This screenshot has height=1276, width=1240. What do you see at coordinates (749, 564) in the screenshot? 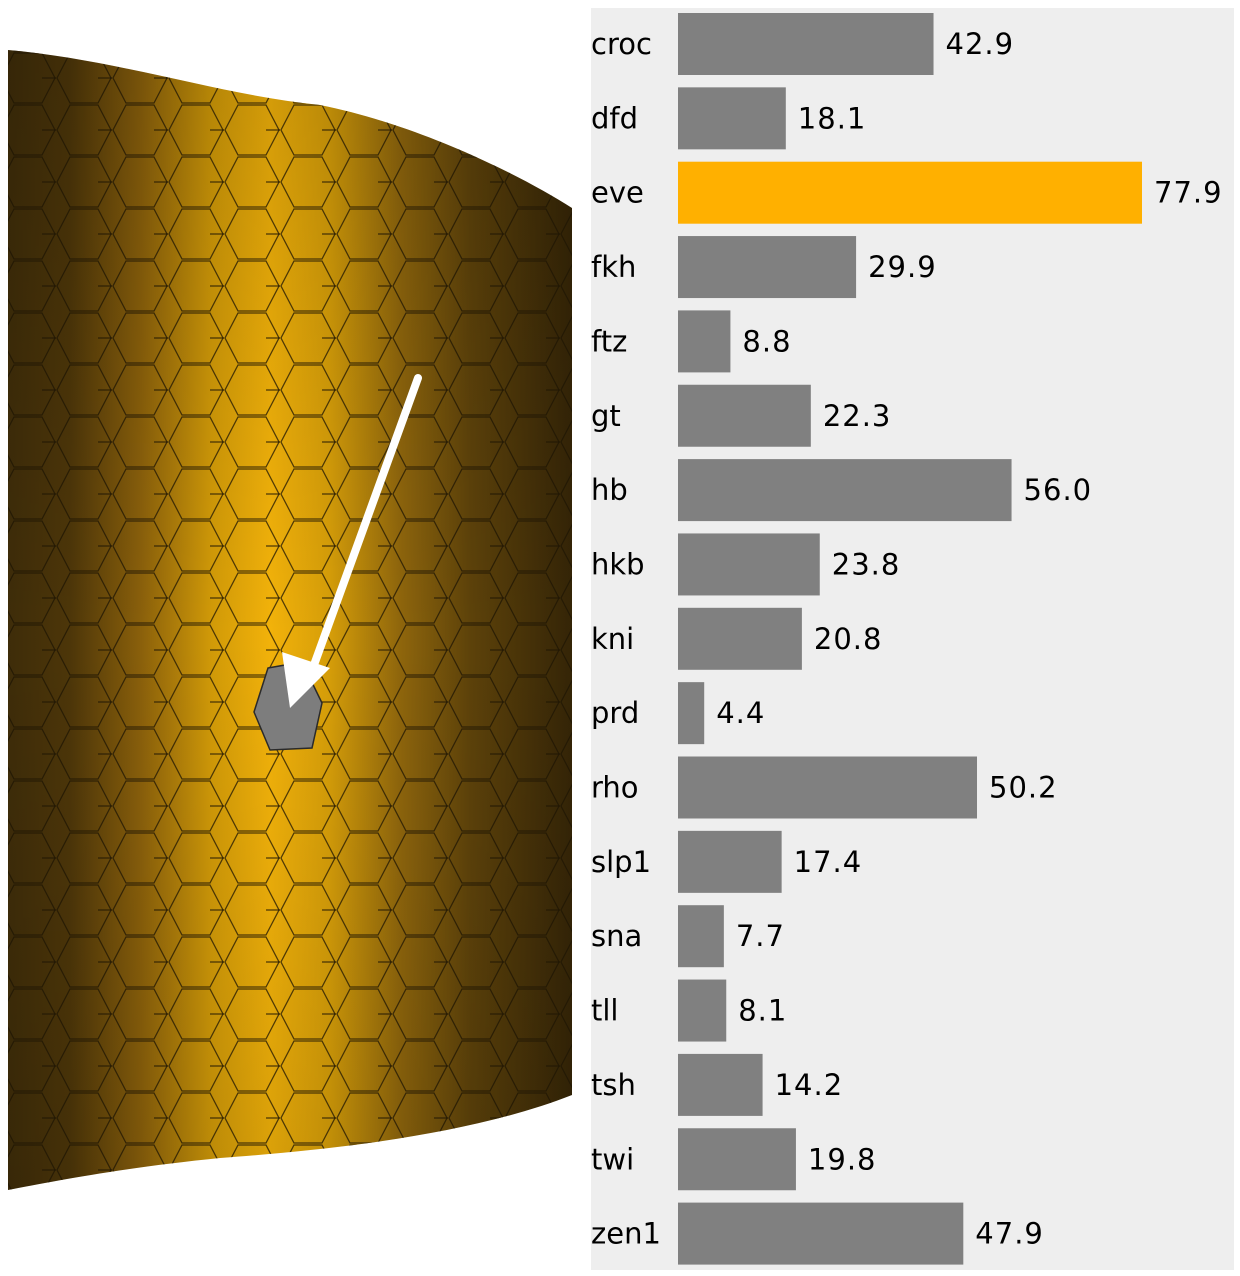
I see `bar-hkb` at bounding box center [749, 564].